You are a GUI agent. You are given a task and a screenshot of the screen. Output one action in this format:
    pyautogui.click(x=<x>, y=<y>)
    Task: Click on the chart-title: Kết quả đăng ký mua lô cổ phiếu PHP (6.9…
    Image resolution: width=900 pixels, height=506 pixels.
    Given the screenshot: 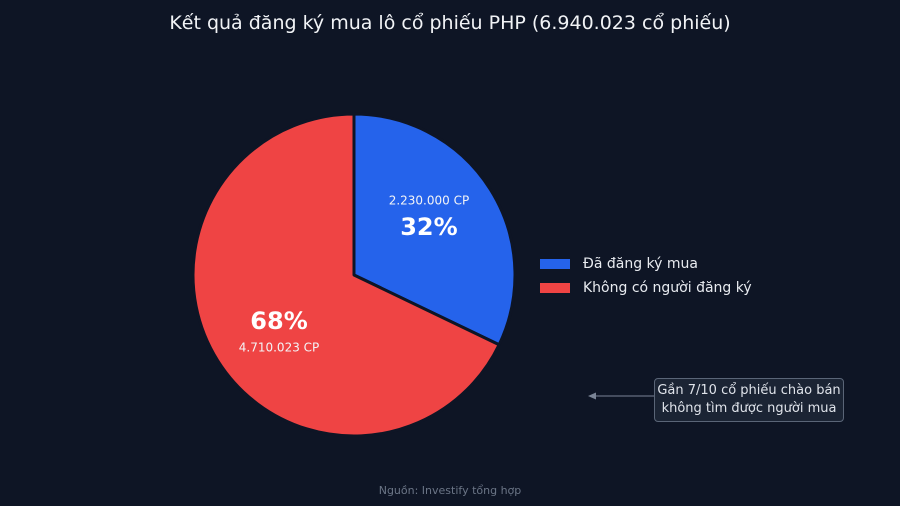 What is the action you would take?
    pyautogui.click(x=450, y=23)
    